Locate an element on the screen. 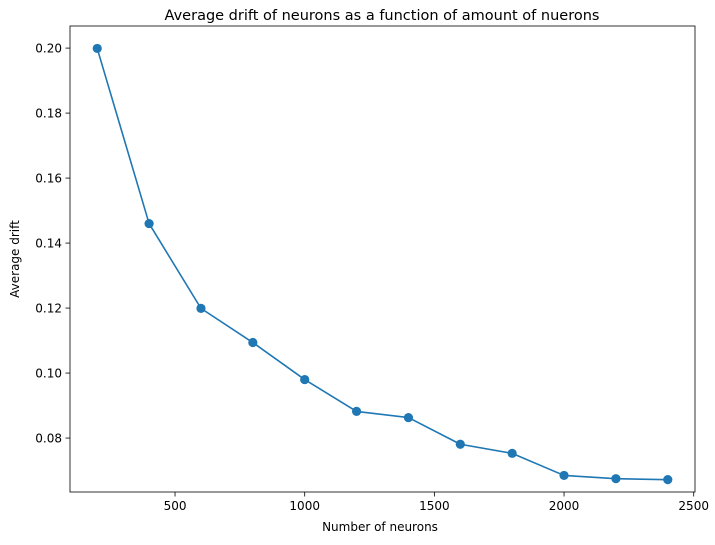  x-axis-label: Number of neurons is located at coordinates (380, 527).